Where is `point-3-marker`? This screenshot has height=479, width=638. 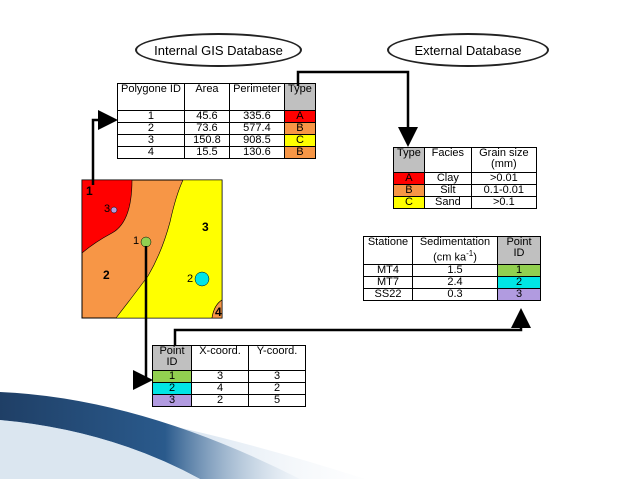 point-3-marker is located at coordinates (114, 210).